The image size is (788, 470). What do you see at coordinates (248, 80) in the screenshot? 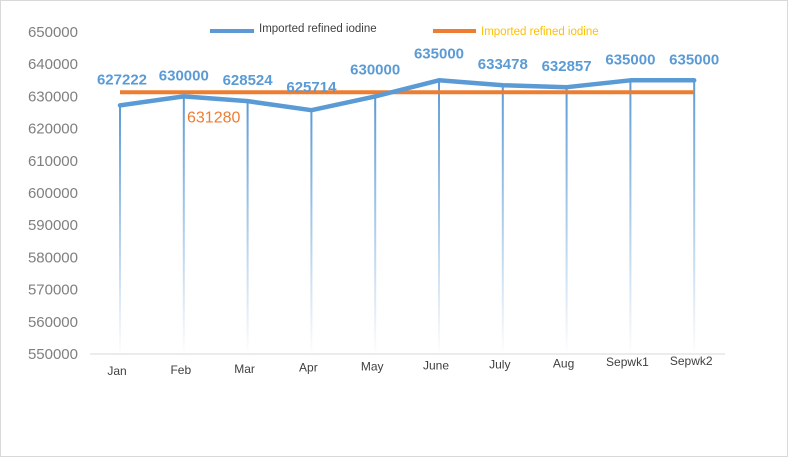
I see `data-label: 628524` at bounding box center [248, 80].